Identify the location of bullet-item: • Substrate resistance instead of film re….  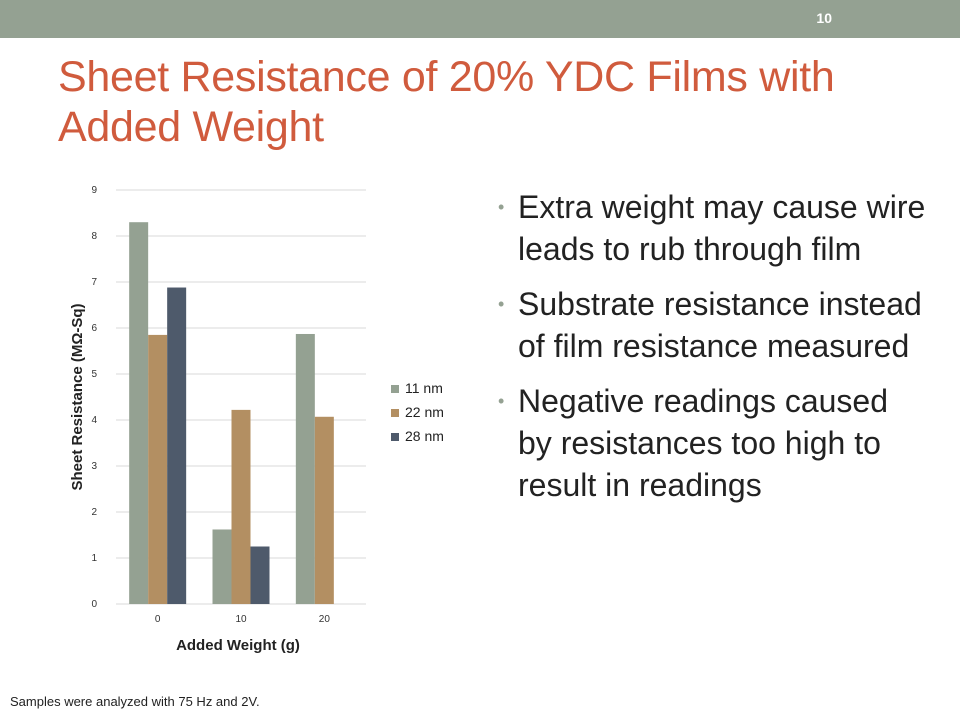
(711, 325).